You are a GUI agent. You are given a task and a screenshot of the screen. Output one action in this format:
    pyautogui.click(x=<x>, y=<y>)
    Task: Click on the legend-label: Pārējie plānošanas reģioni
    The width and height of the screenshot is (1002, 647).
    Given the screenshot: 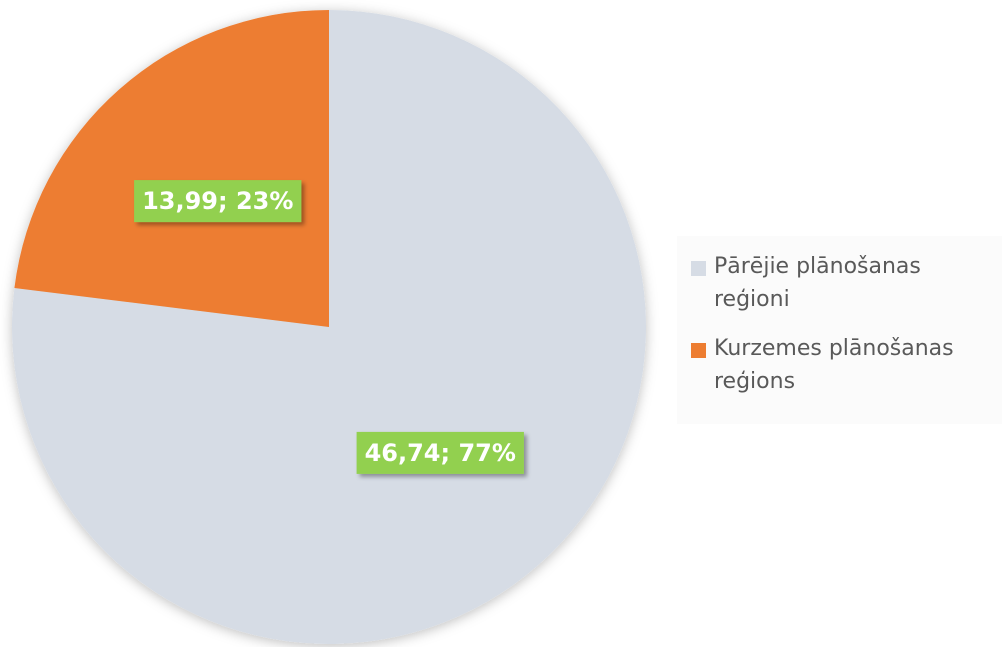 What is the action you would take?
    pyautogui.click(x=817, y=283)
    